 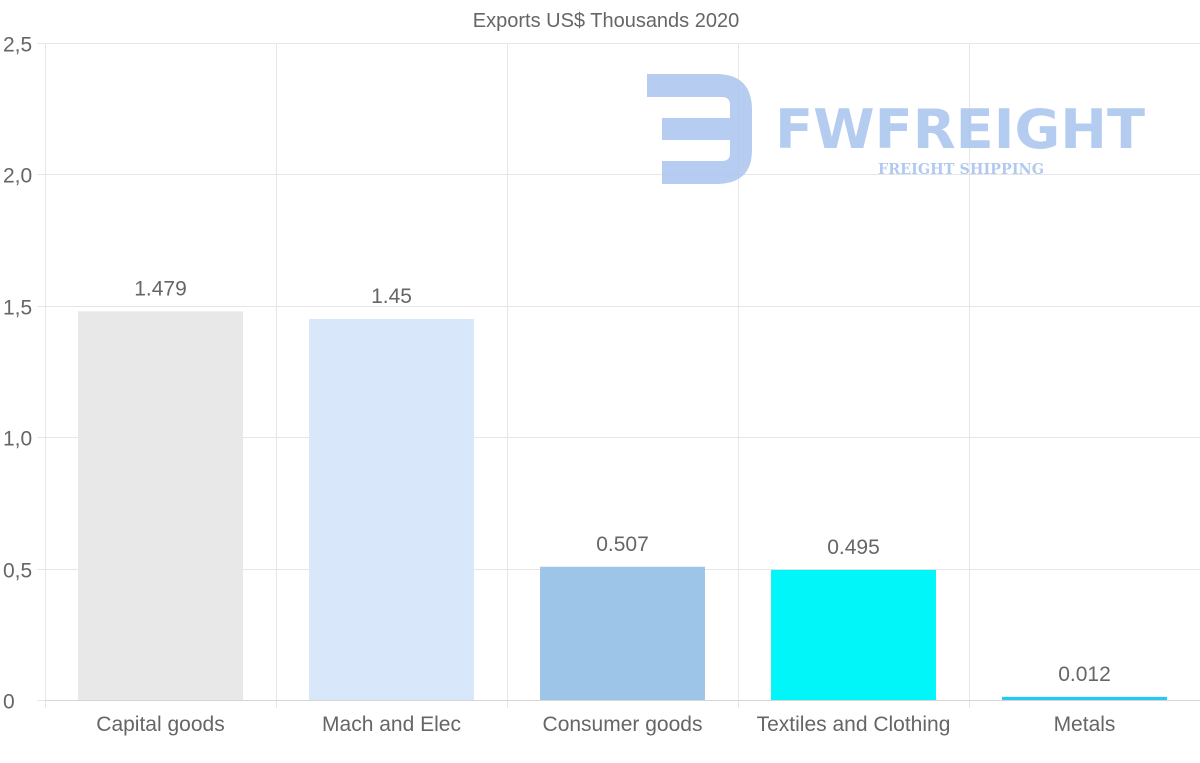 What do you see at coordinates (160, 288) in the screenshot?
I see `data-label: 1.479` at bounding box center [160, 288].